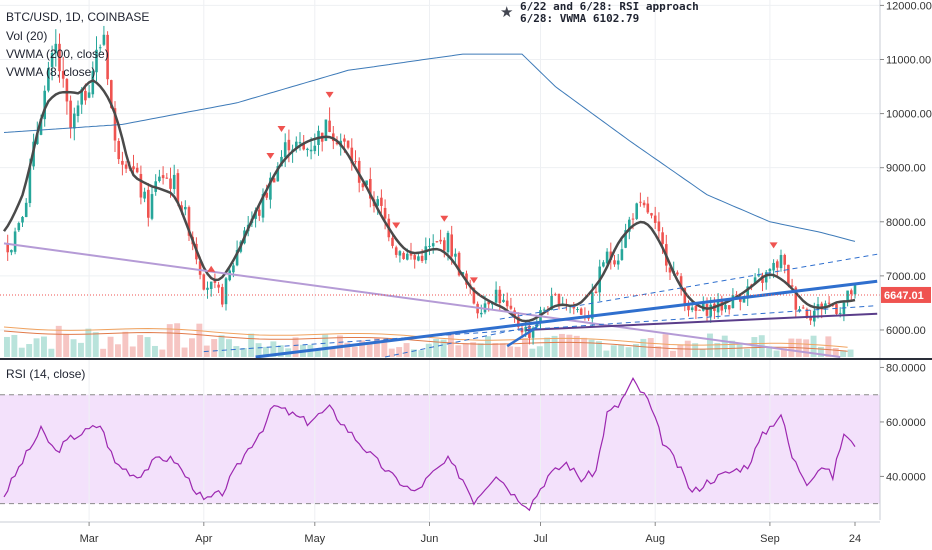 Image resolution: width=932 pixels, height=550 pixels. What do you see at coordinates (688, 286) in the screenshot?
I see `channel-upper-line` at bounding box center [688, 286].